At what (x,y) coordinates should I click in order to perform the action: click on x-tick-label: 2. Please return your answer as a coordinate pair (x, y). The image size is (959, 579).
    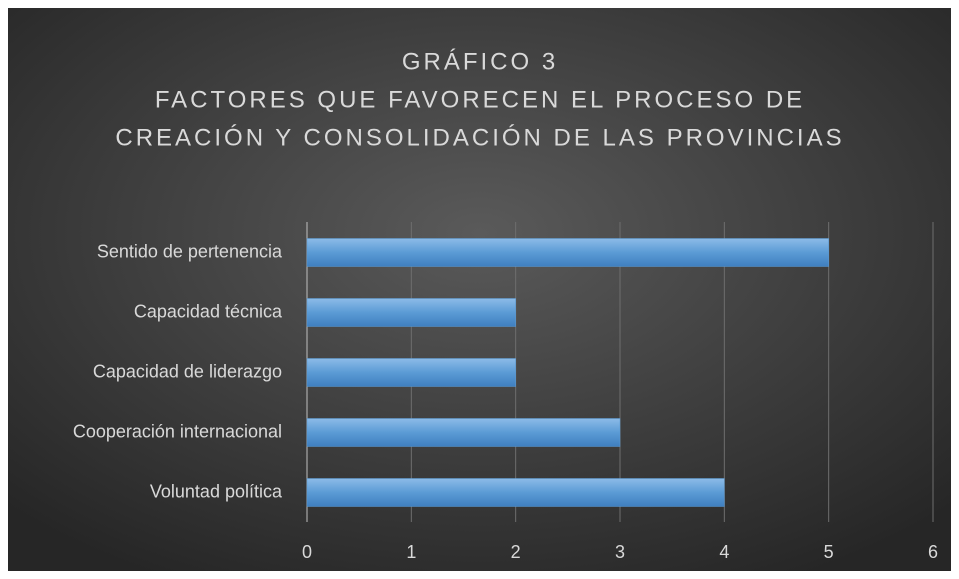
    Looking at the image, I should click on (516, 552).